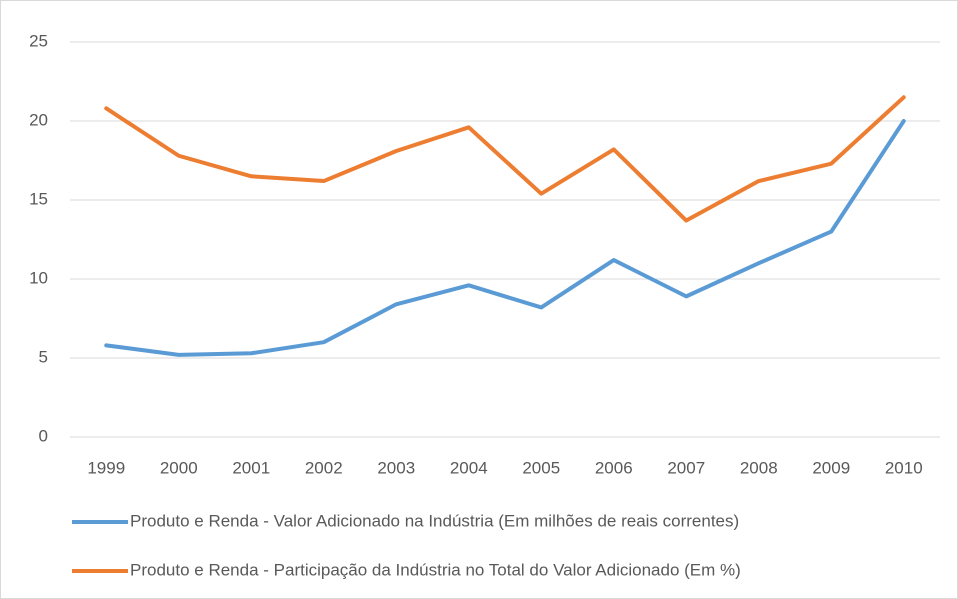  What do you see at coordinates (38, 198) in the screenshot?
I see `y-tick-label: 15` at bounding box center [38, 198].